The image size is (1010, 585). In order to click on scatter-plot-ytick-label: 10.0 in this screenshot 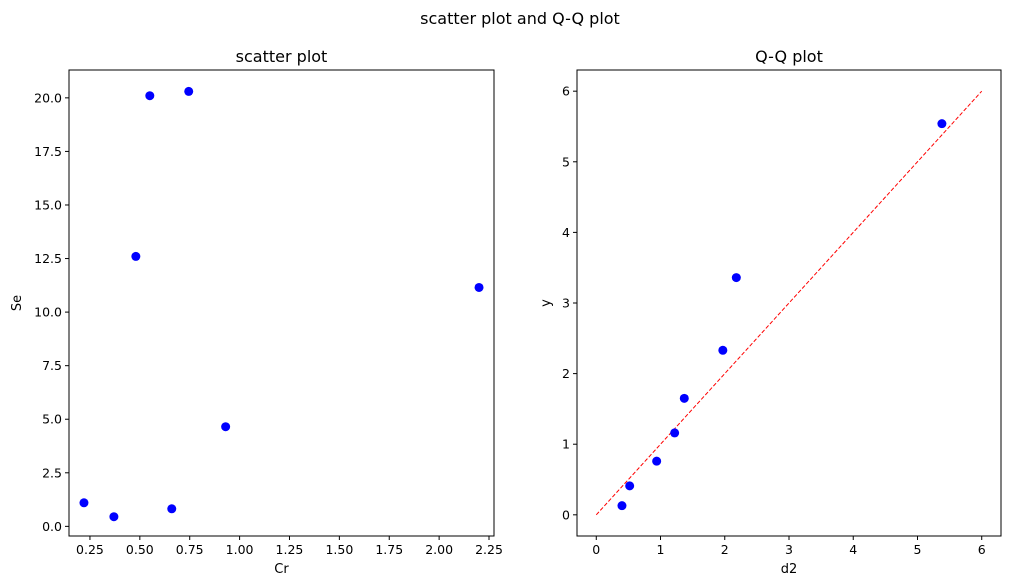, I will do `click(48, 312)`.